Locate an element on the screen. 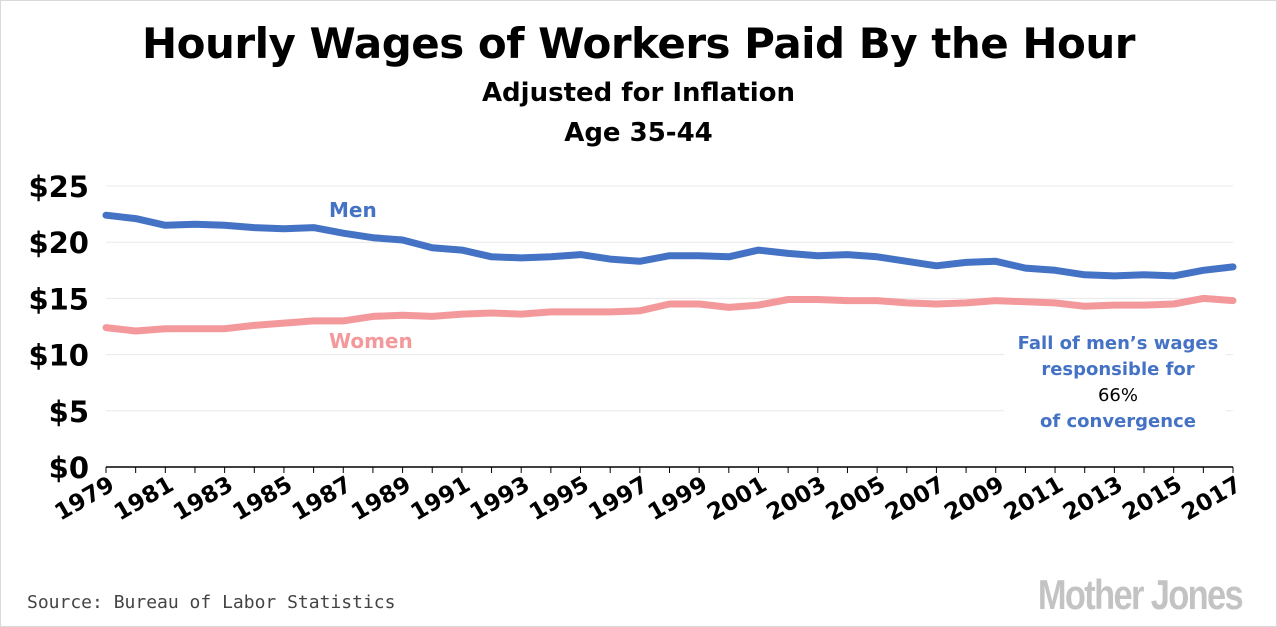  y-axis: $0 $5 $10 $15 $20 $25 is located at coordinates (58, 327).